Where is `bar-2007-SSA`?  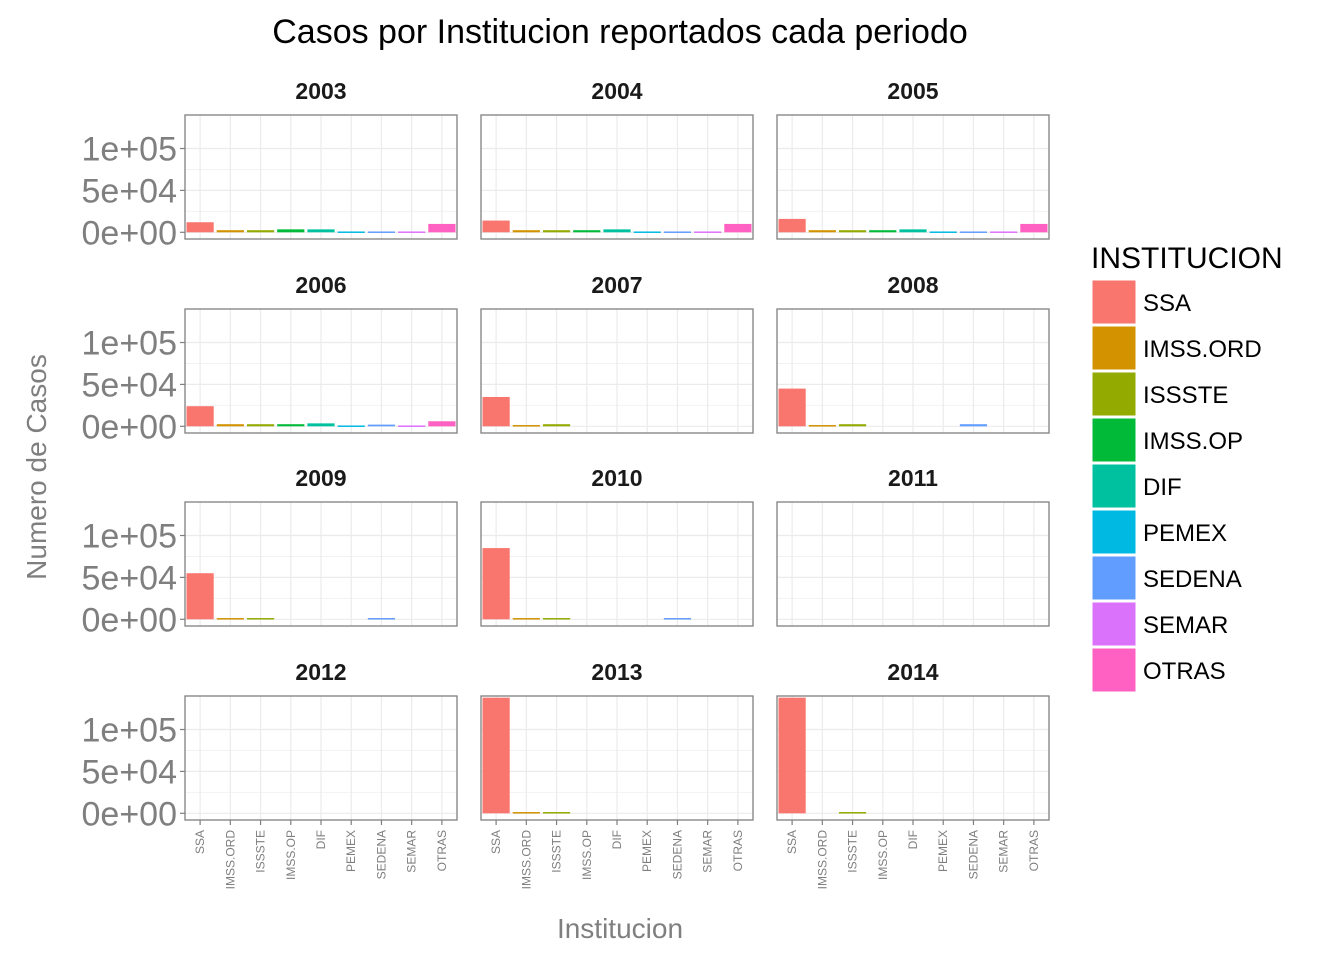
bar-2007-SSA is located at coordinates (496, 411).